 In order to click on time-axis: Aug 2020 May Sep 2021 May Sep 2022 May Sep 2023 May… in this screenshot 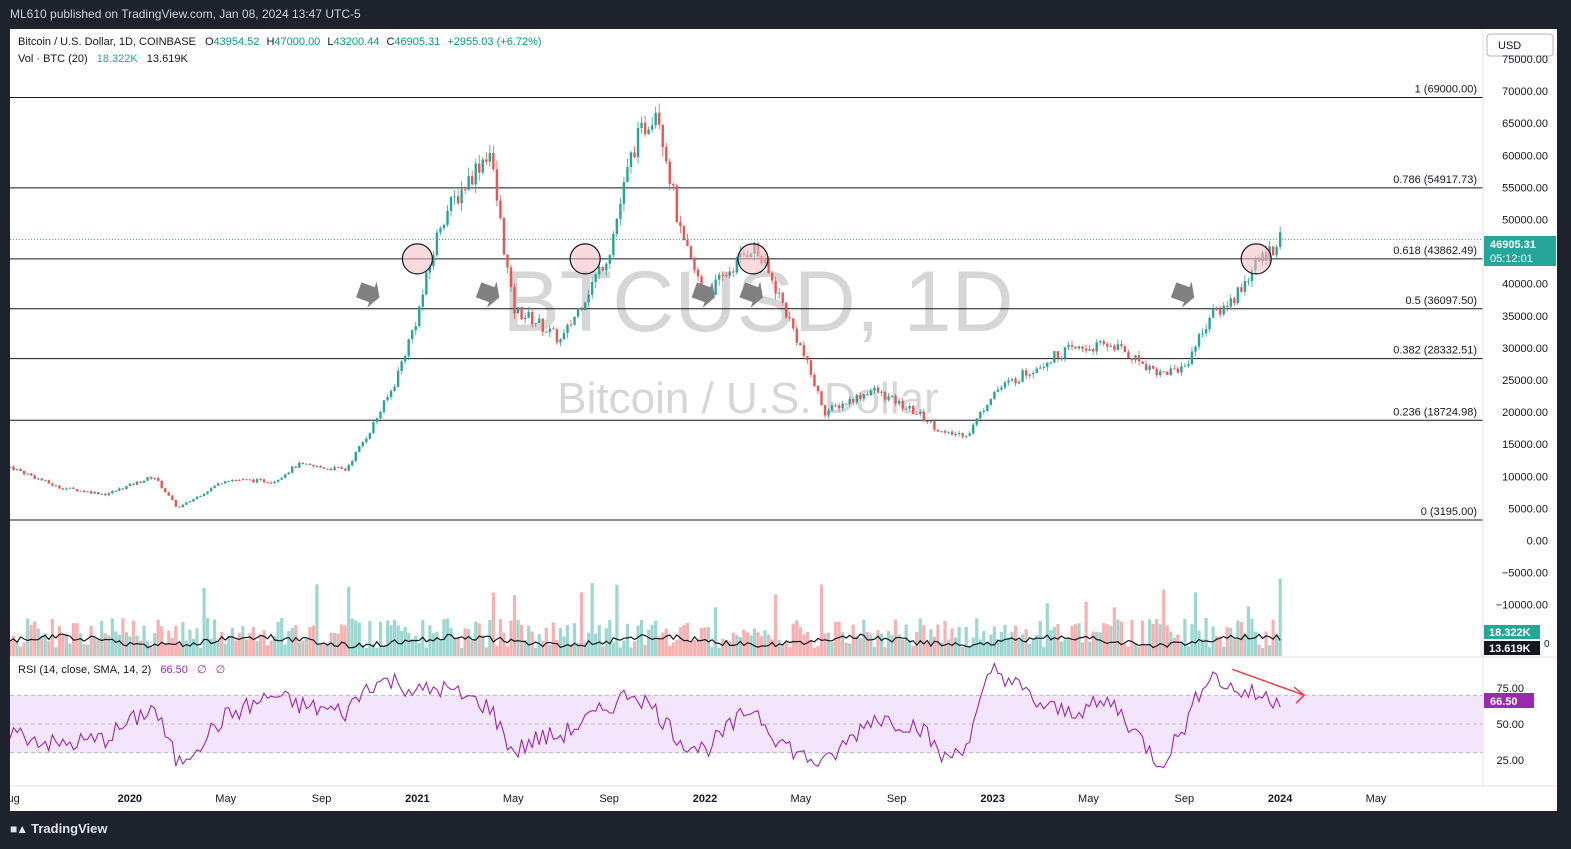, I will do `click(693, 799)`.